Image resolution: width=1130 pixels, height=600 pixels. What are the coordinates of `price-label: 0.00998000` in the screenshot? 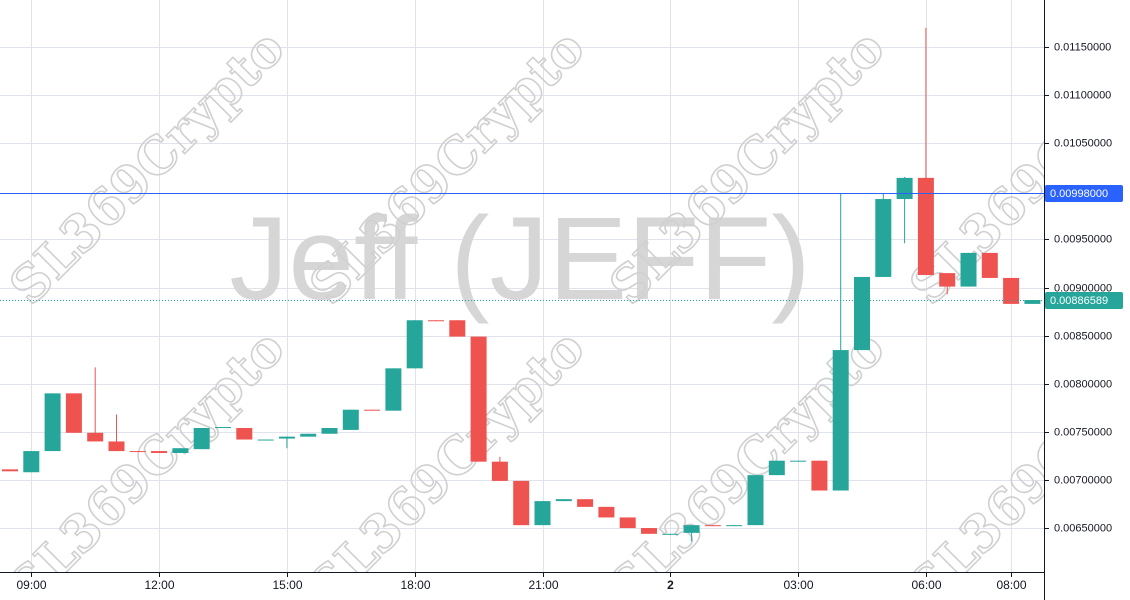 It's located at (1079, 194).